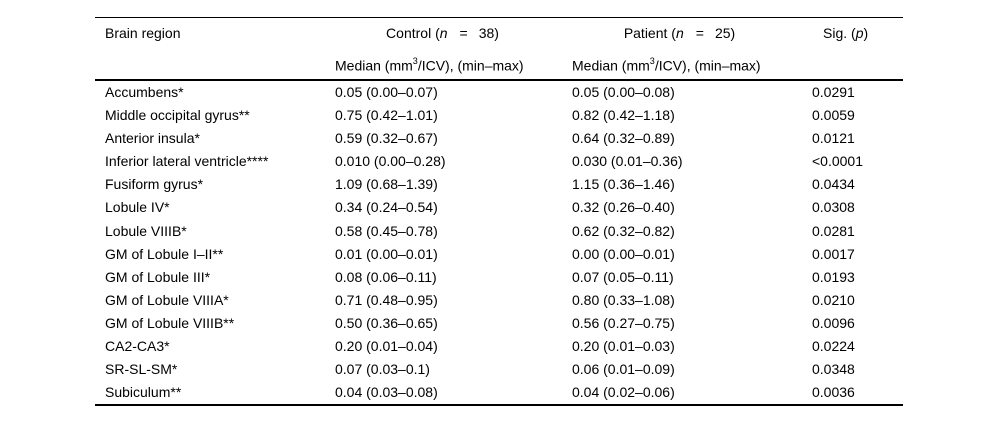  Describe the element at coordinates (623, 138) in the screenshot. I see `patient-value-cell: 0.64 (0.32–0.89)` at that location.